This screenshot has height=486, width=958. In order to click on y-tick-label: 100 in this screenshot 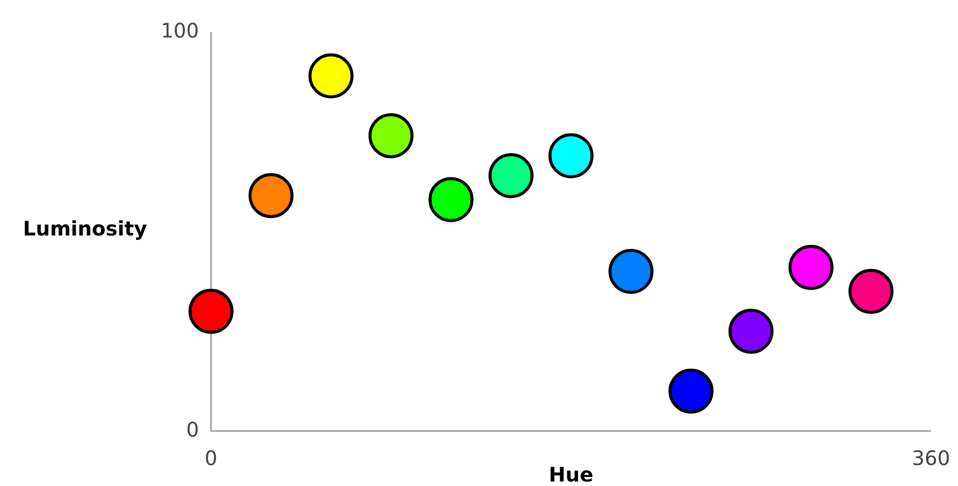, I will do `click(179, 30)`.